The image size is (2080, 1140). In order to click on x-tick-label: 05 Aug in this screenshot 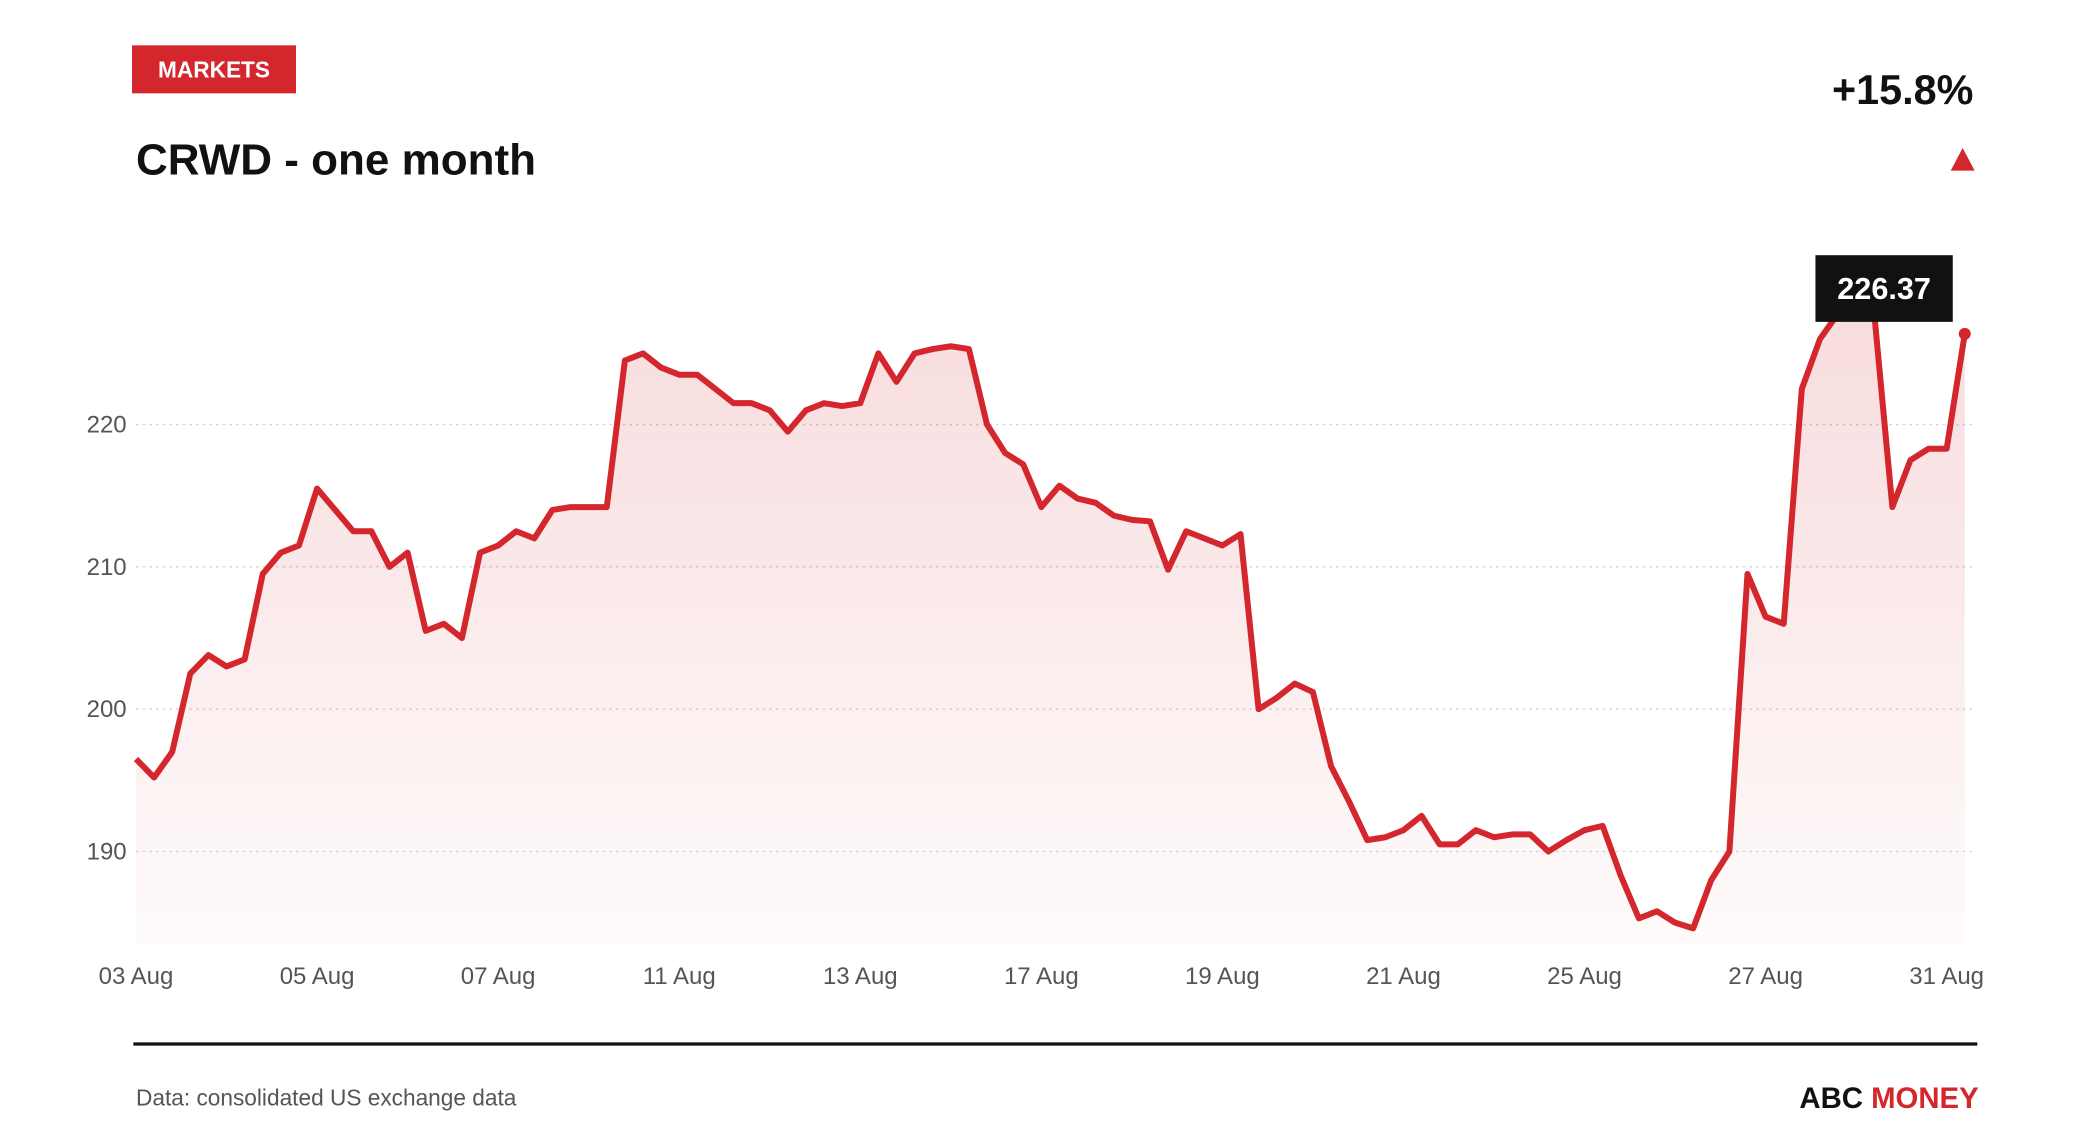, I will do `click(317, 976)`.